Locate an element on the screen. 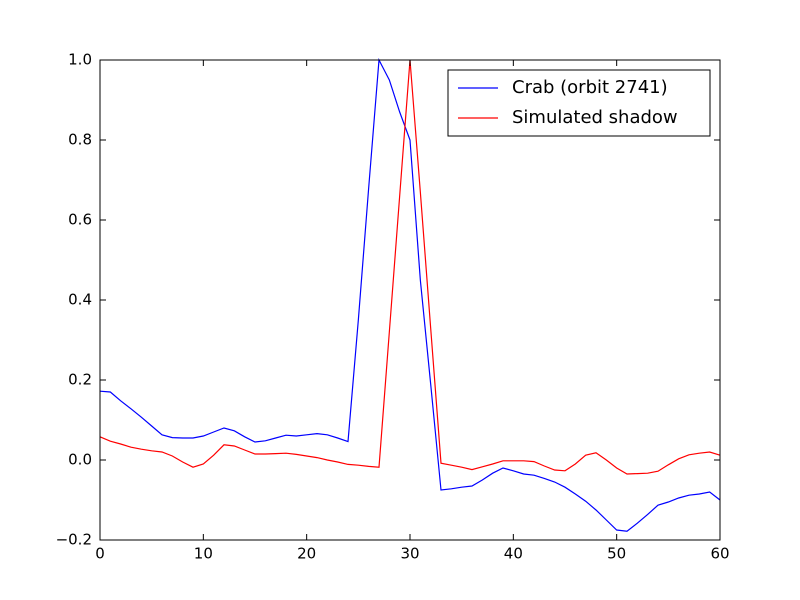 This screenshot has height=600, width=800. legend-label: Simulated shadow is located at coordinates (595, 117).